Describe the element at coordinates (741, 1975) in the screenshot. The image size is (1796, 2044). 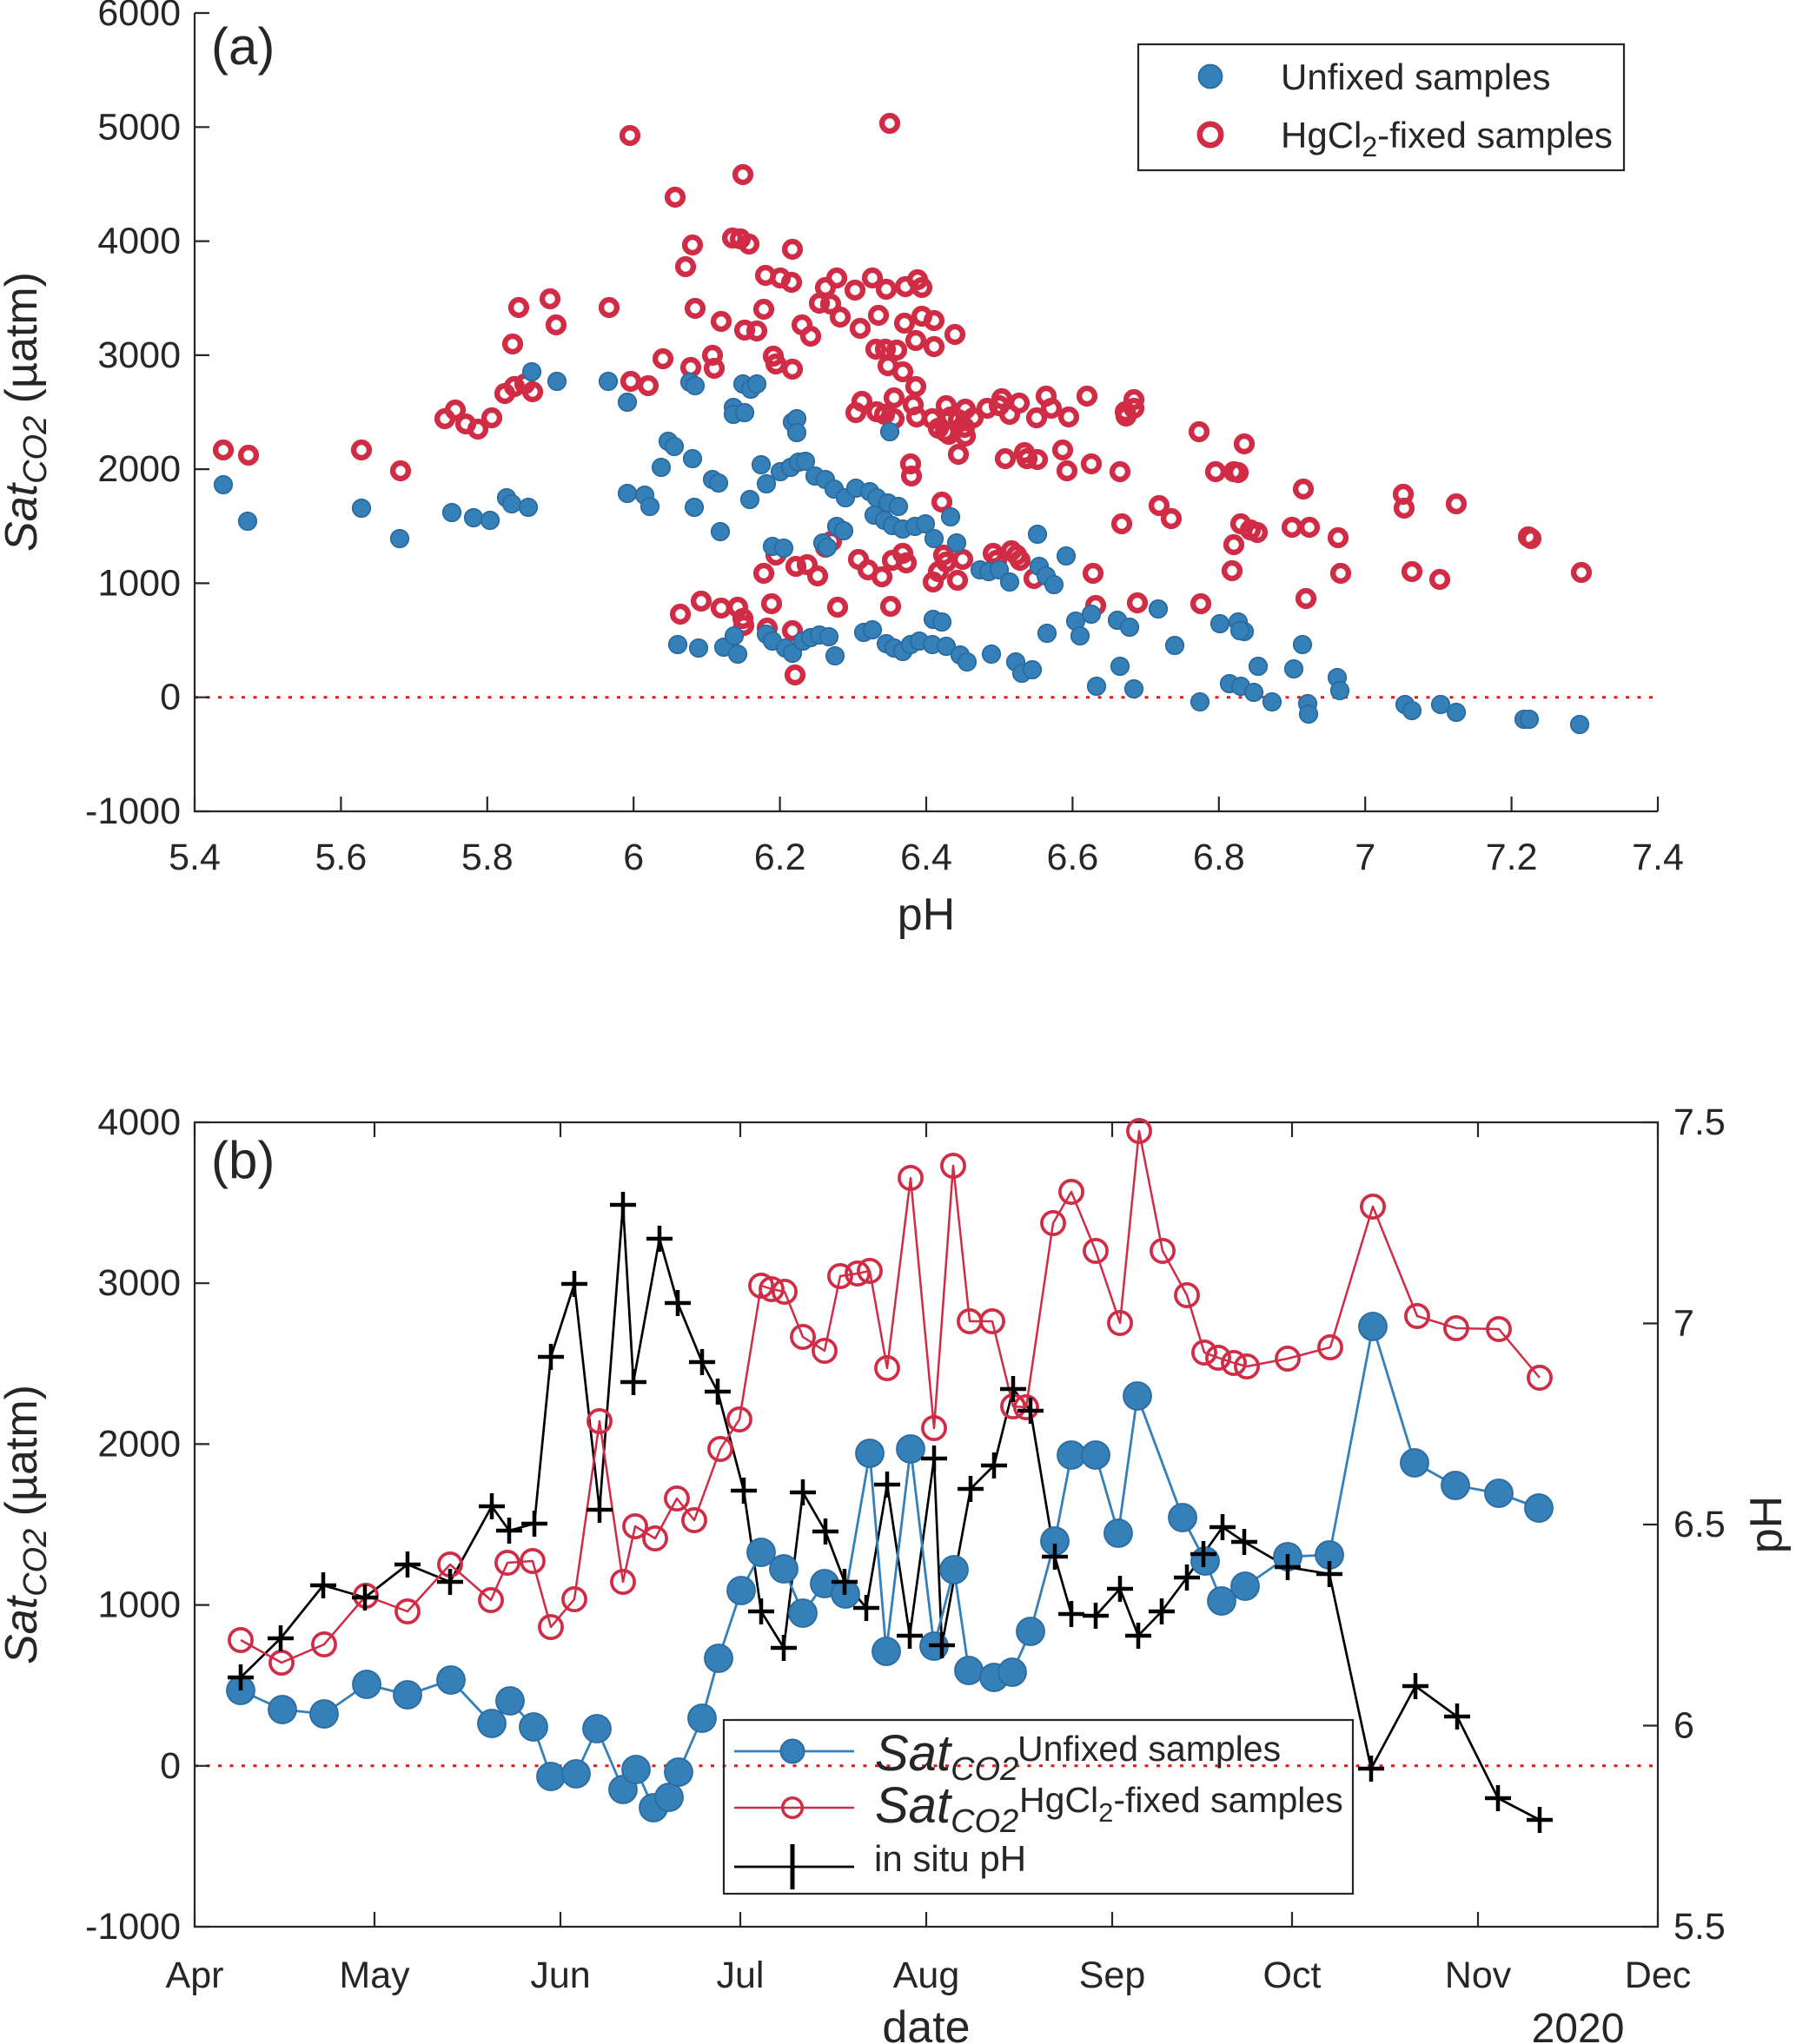
I see `svg-text: Jul` at that location.